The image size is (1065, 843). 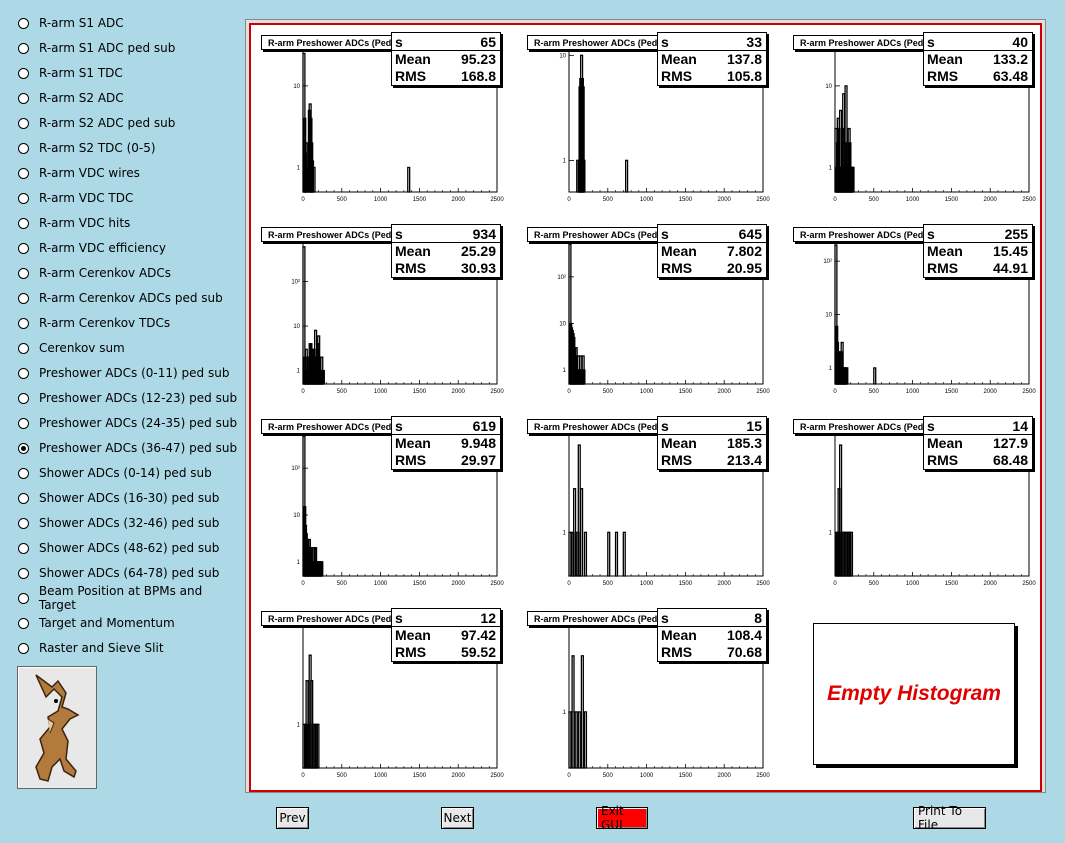 I want to click on menu-item: Preshower ADCs (36-47) ped sub, so click(x=127, y=448).